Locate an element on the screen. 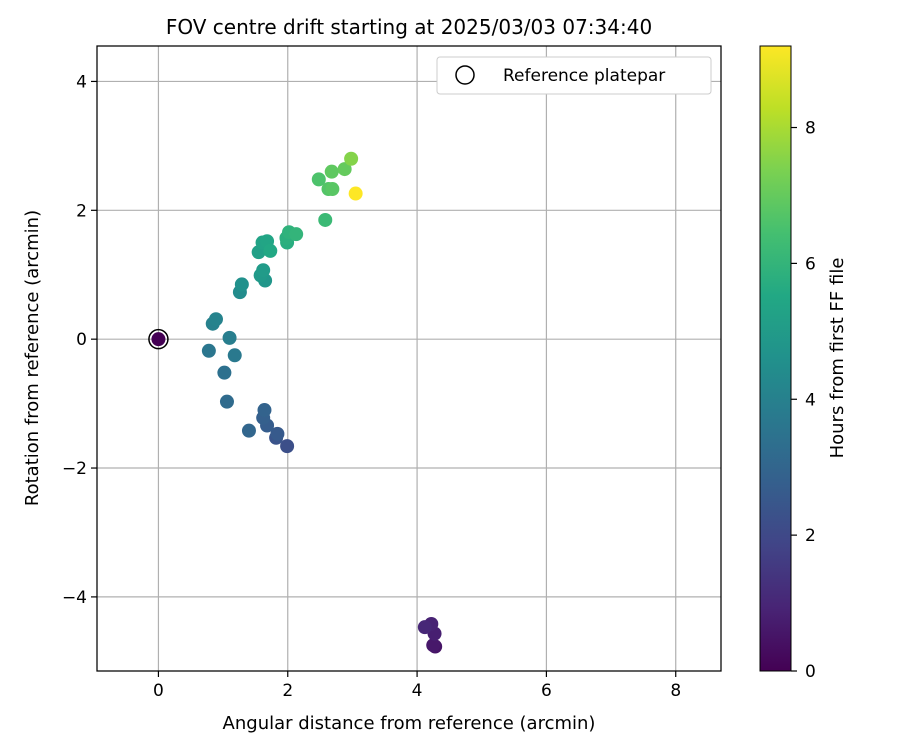 The image size is (900, 750). y-tick-label: 0 is located at coordinates (81, 340).